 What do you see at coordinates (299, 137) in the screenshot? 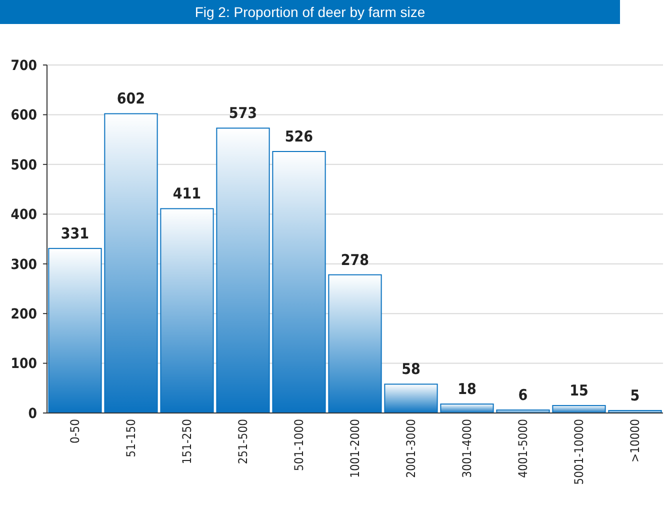
I see `data-label: 526` at bounding box center [299, 137].